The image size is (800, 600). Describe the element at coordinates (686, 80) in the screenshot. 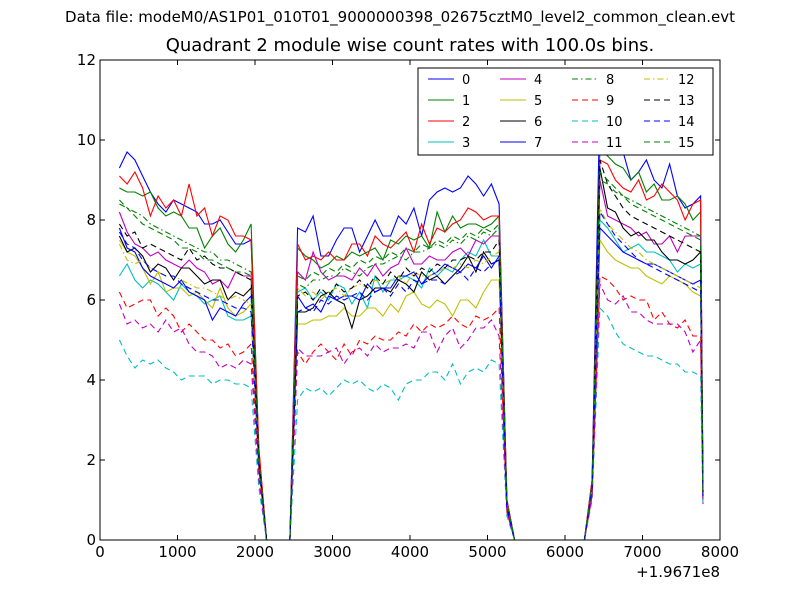

I see `legend-label-12: 12` at that location.